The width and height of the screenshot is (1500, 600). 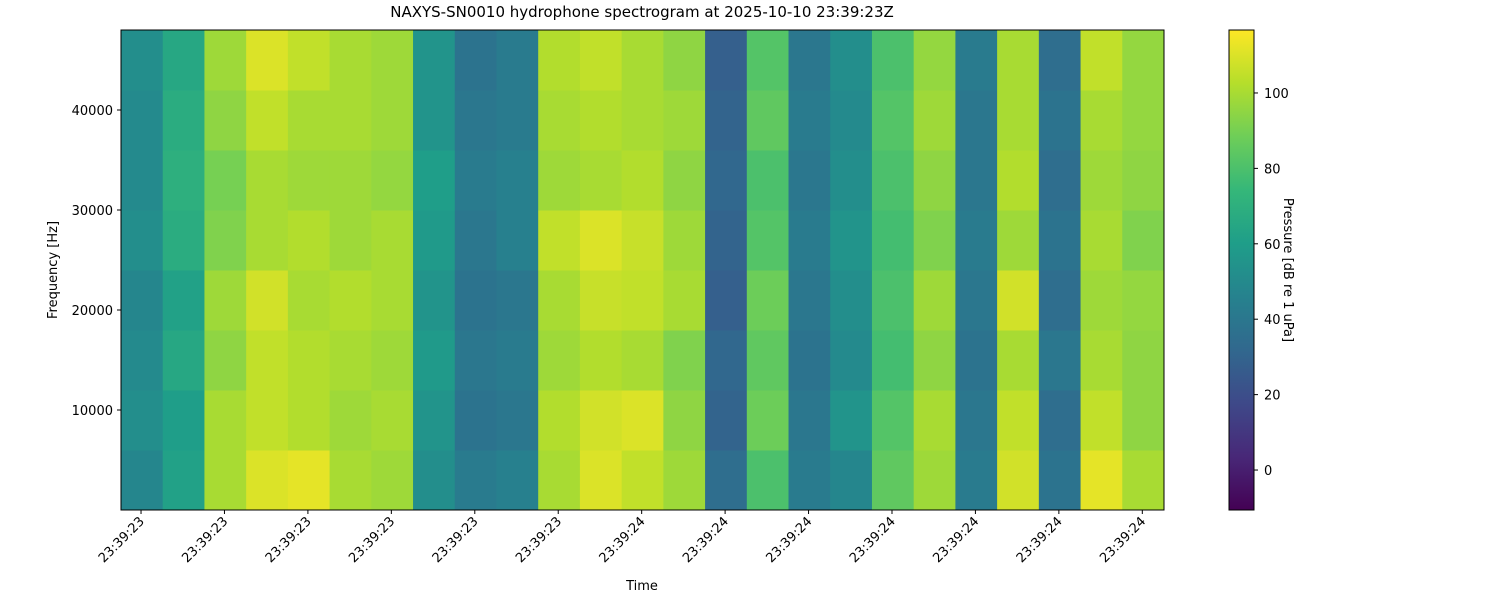 I want to click on colorbar, so click(x=1241, y=270).